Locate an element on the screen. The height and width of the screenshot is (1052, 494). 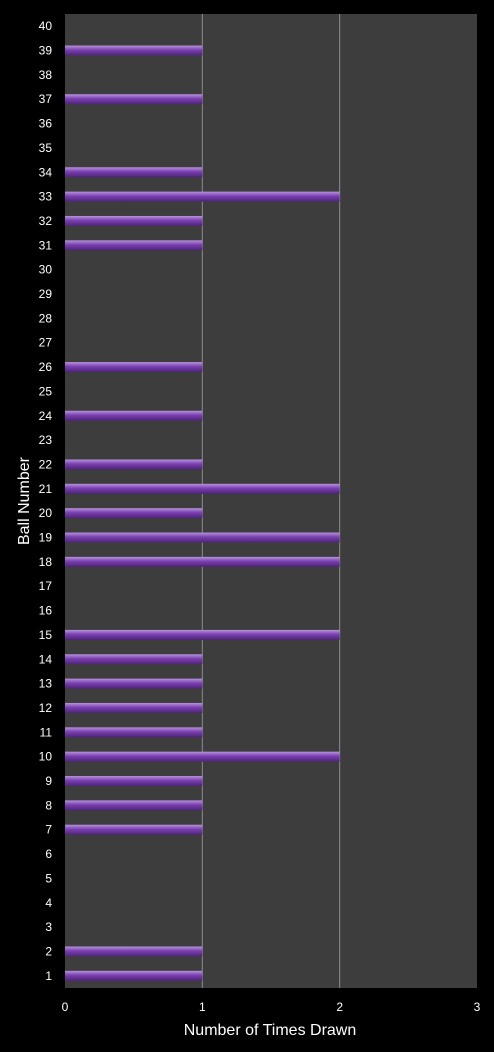
y-tick-label-12: 12 is located at coordinates (46, 708).